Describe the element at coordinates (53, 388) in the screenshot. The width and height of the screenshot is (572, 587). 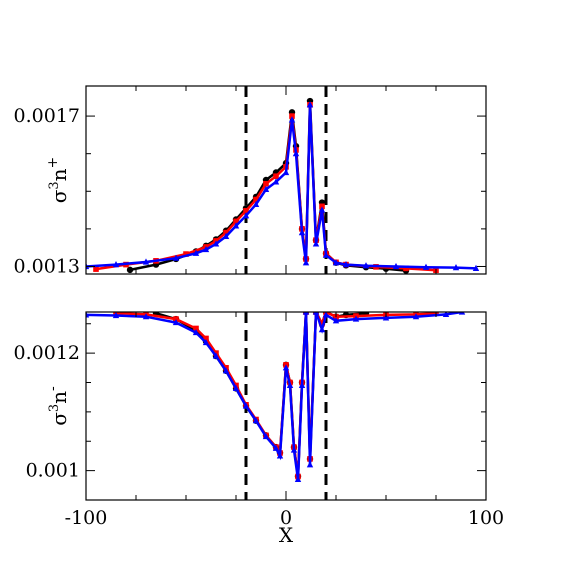
I see `bottom-ylabel-sign: -` at that location.